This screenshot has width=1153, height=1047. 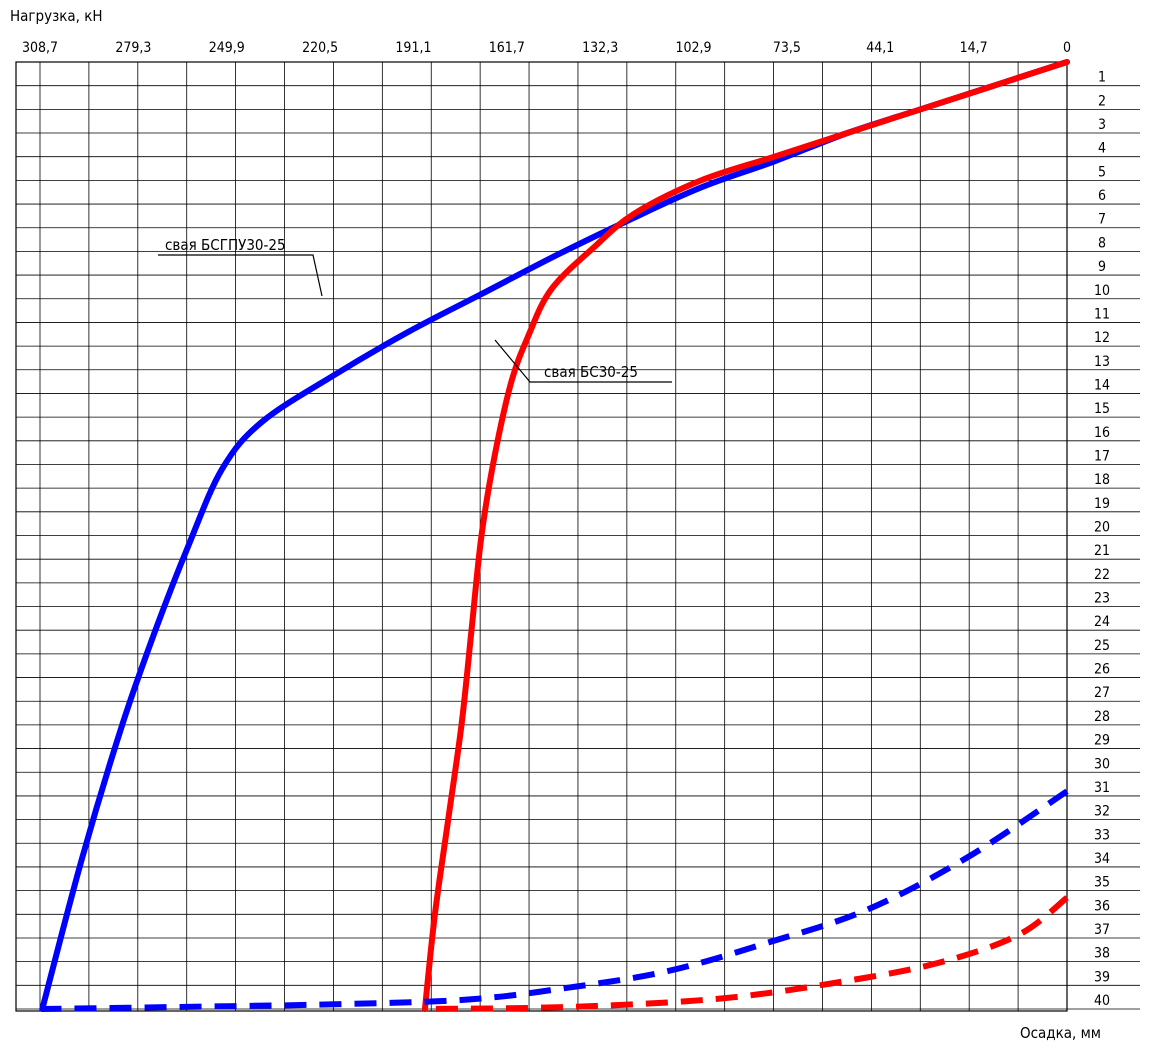 What do you see at coordinates (225, 245) in the screenshot?
I see `annotation-label: свая БСГПУ30-25` at bounding box center [225, 245].